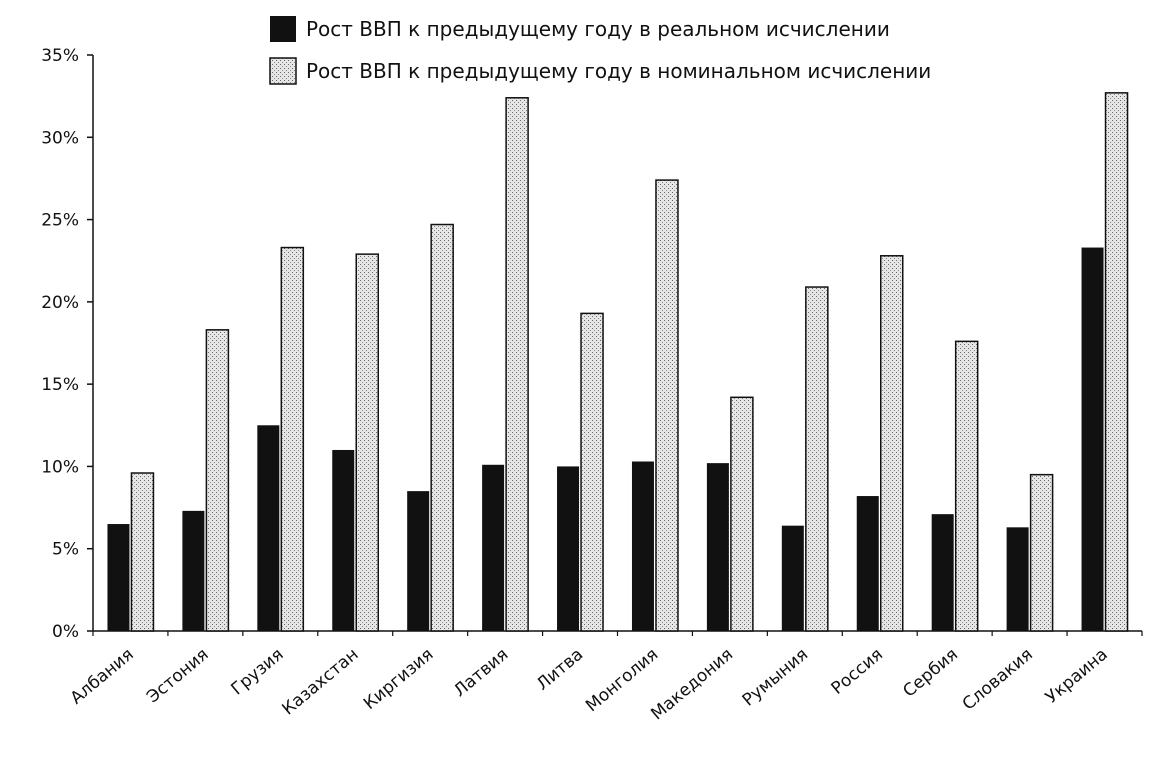 Image resolution: width=1164 pixels, height=757 pixels. Describe the element at coordinates (930, 673) in the screenshot. I see `category-label: Сербия` at that location.